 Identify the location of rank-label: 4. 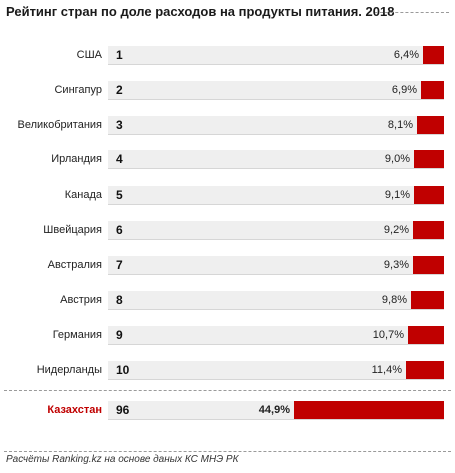
(119, 159).